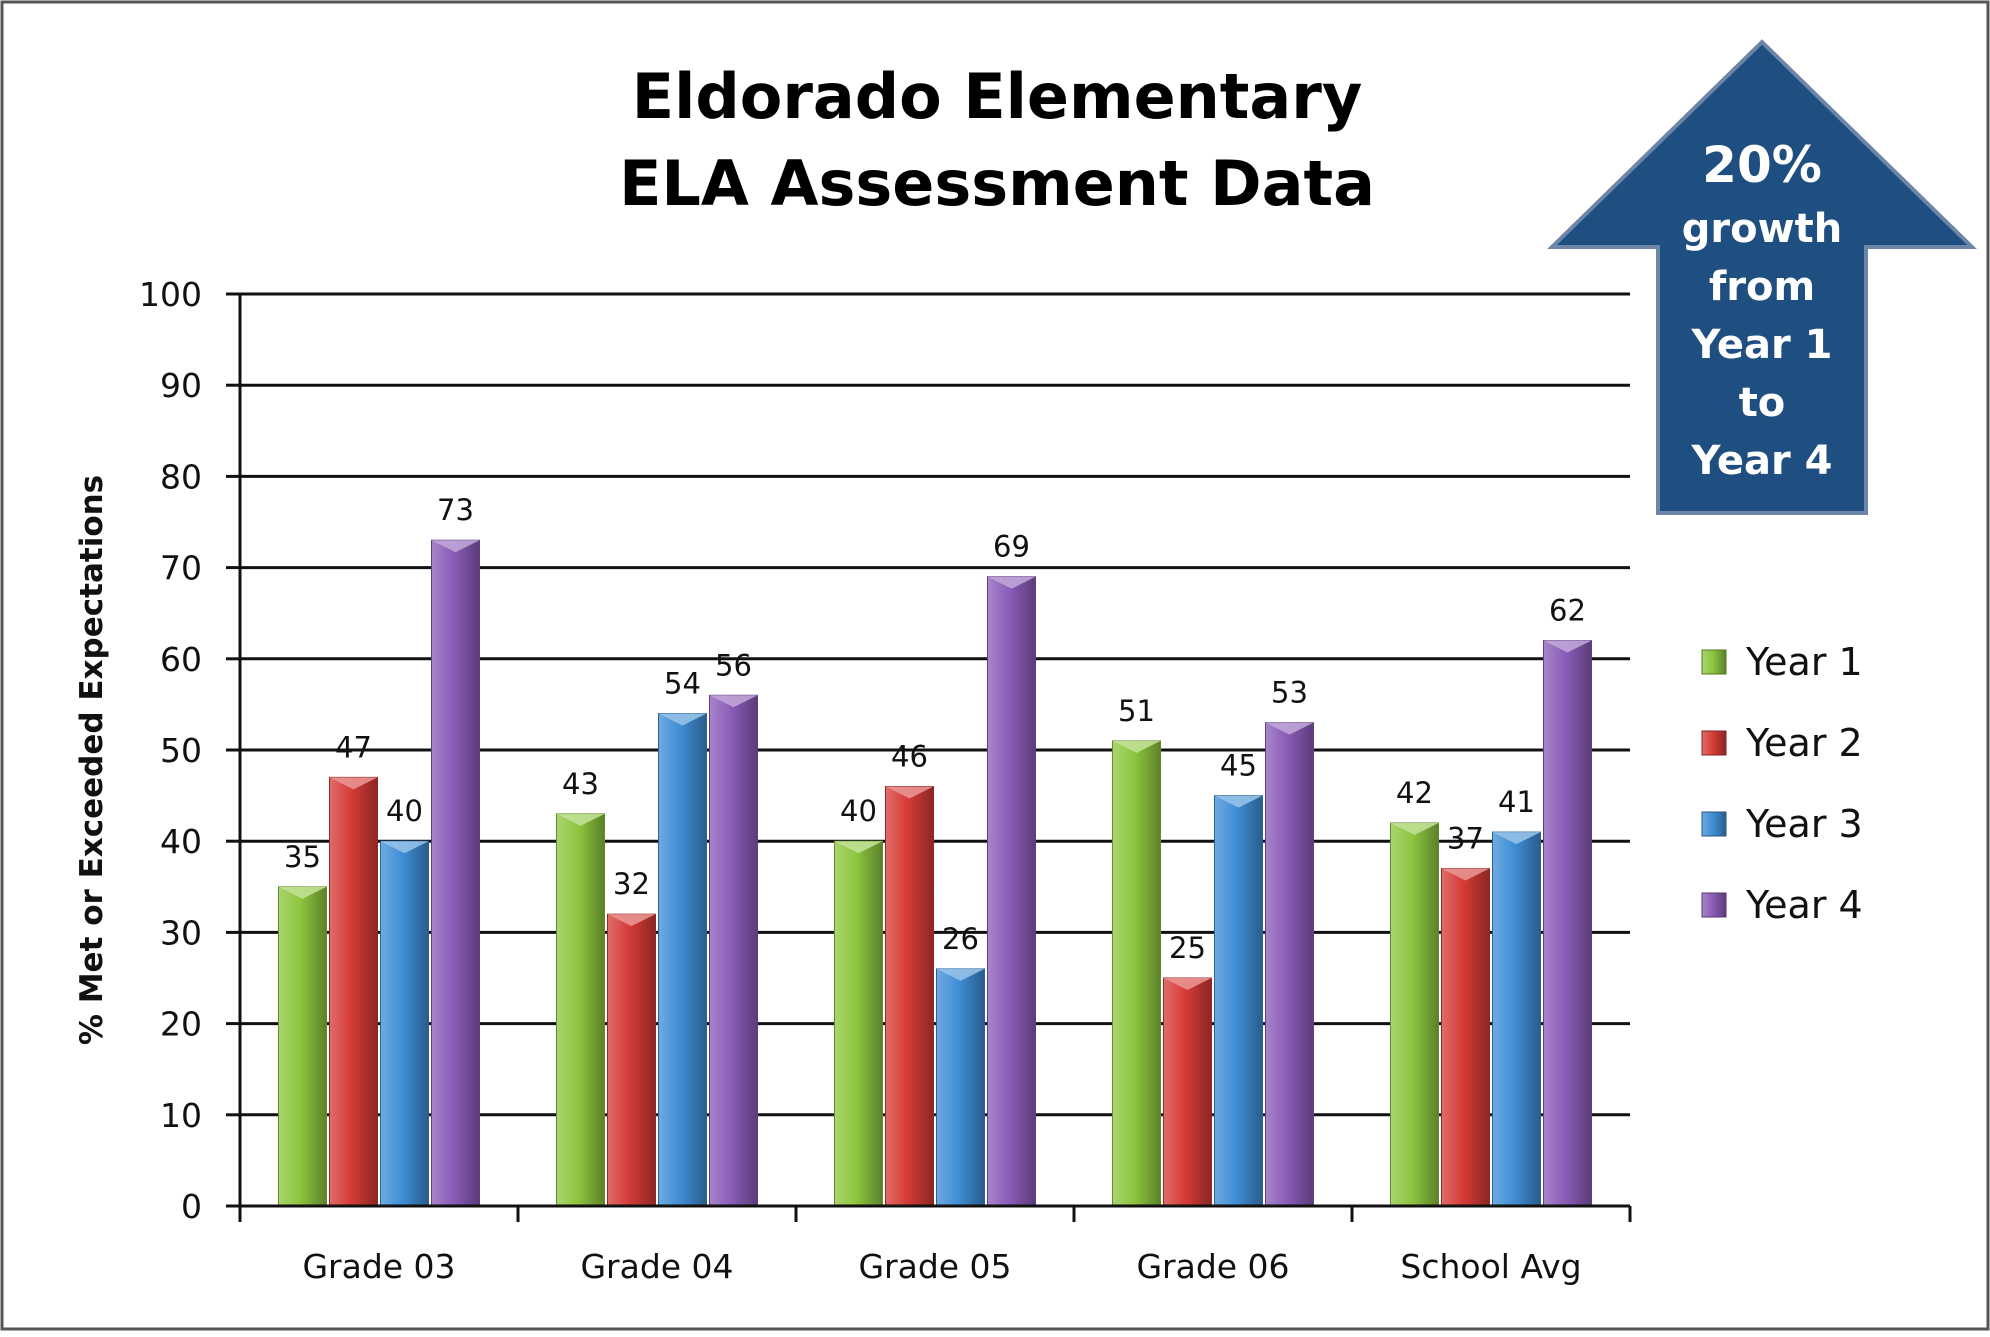 This screenshot has width=1990, height=1337. I want to click on y-tick-label: 100, so click(170, 294).